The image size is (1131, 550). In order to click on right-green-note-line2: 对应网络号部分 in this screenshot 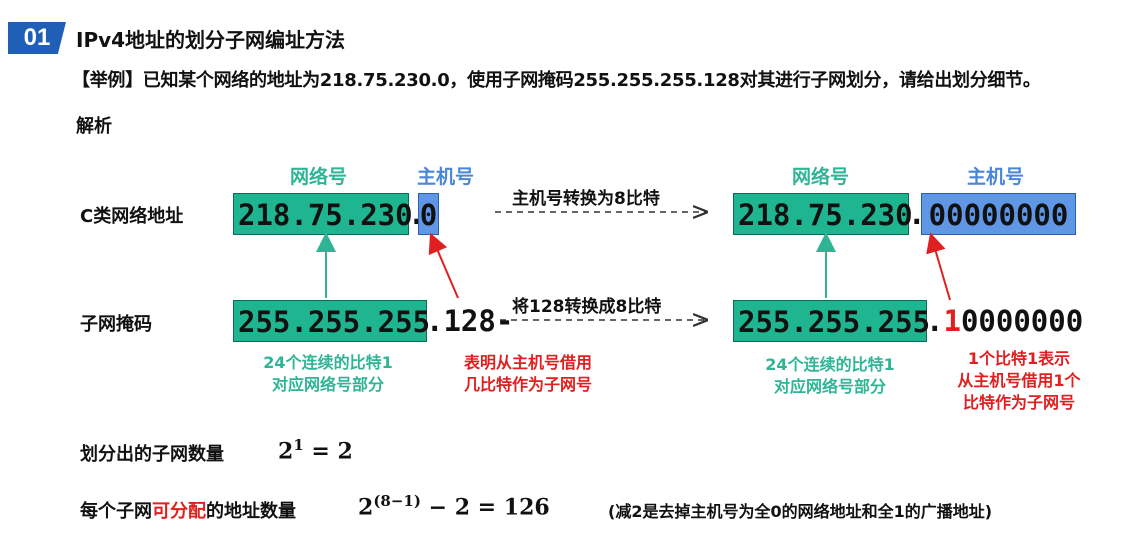, I will do `click(829, 386)`.